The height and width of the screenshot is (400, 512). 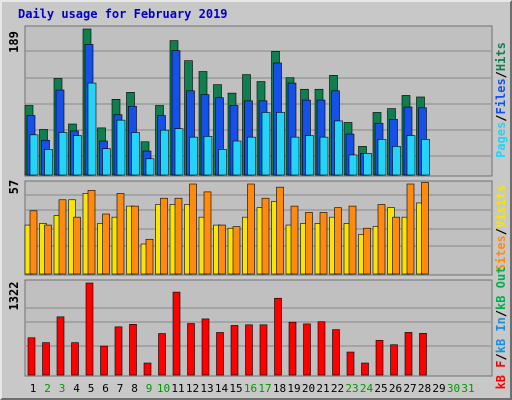 I want to click on x-tick-label: 8, so click(x=134, y=388).